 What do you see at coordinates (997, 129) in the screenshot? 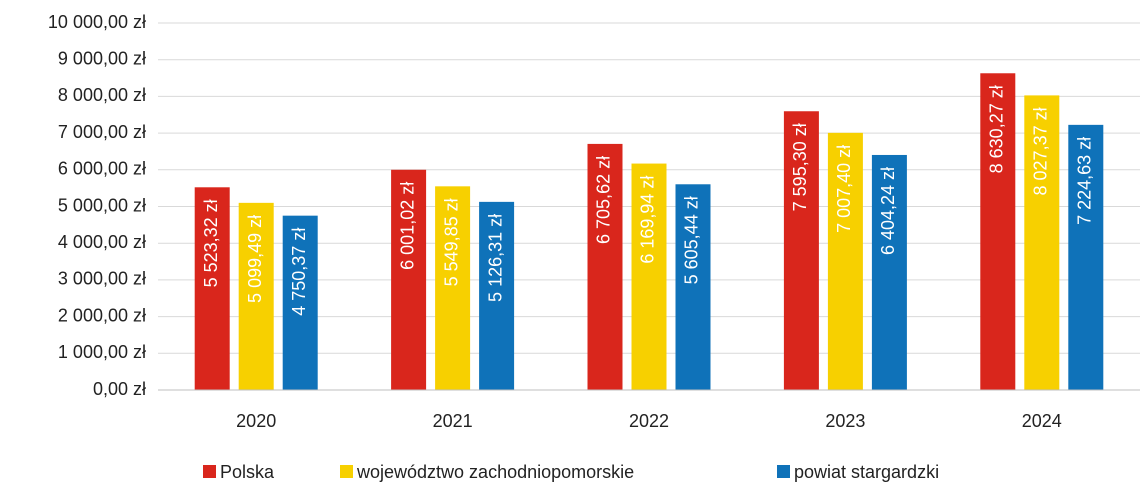
I see `value-label: 8 630,27 zł` at bounding box center [997, 129].